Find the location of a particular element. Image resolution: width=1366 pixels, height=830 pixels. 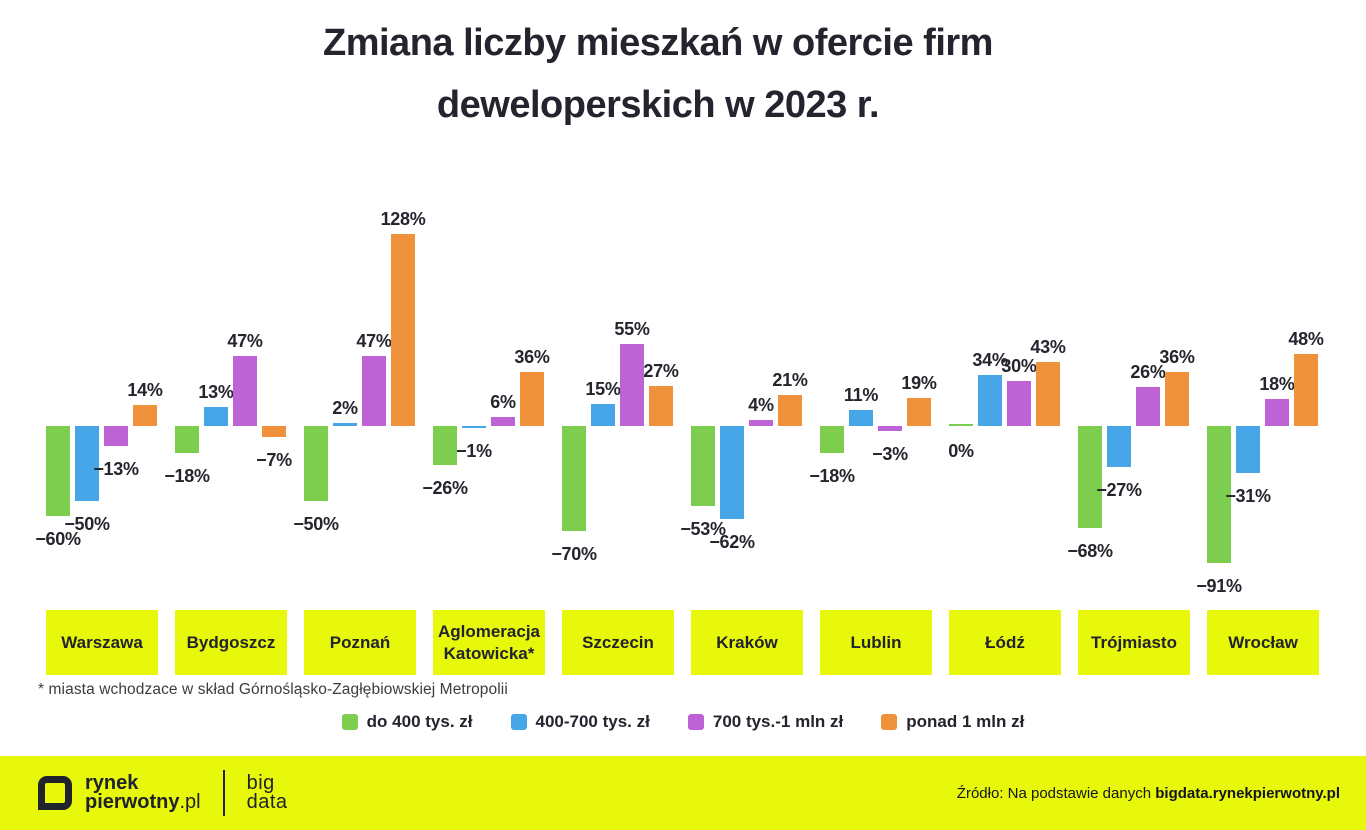

category-label: Bydgoszcz is located at coordinates (231, 642).